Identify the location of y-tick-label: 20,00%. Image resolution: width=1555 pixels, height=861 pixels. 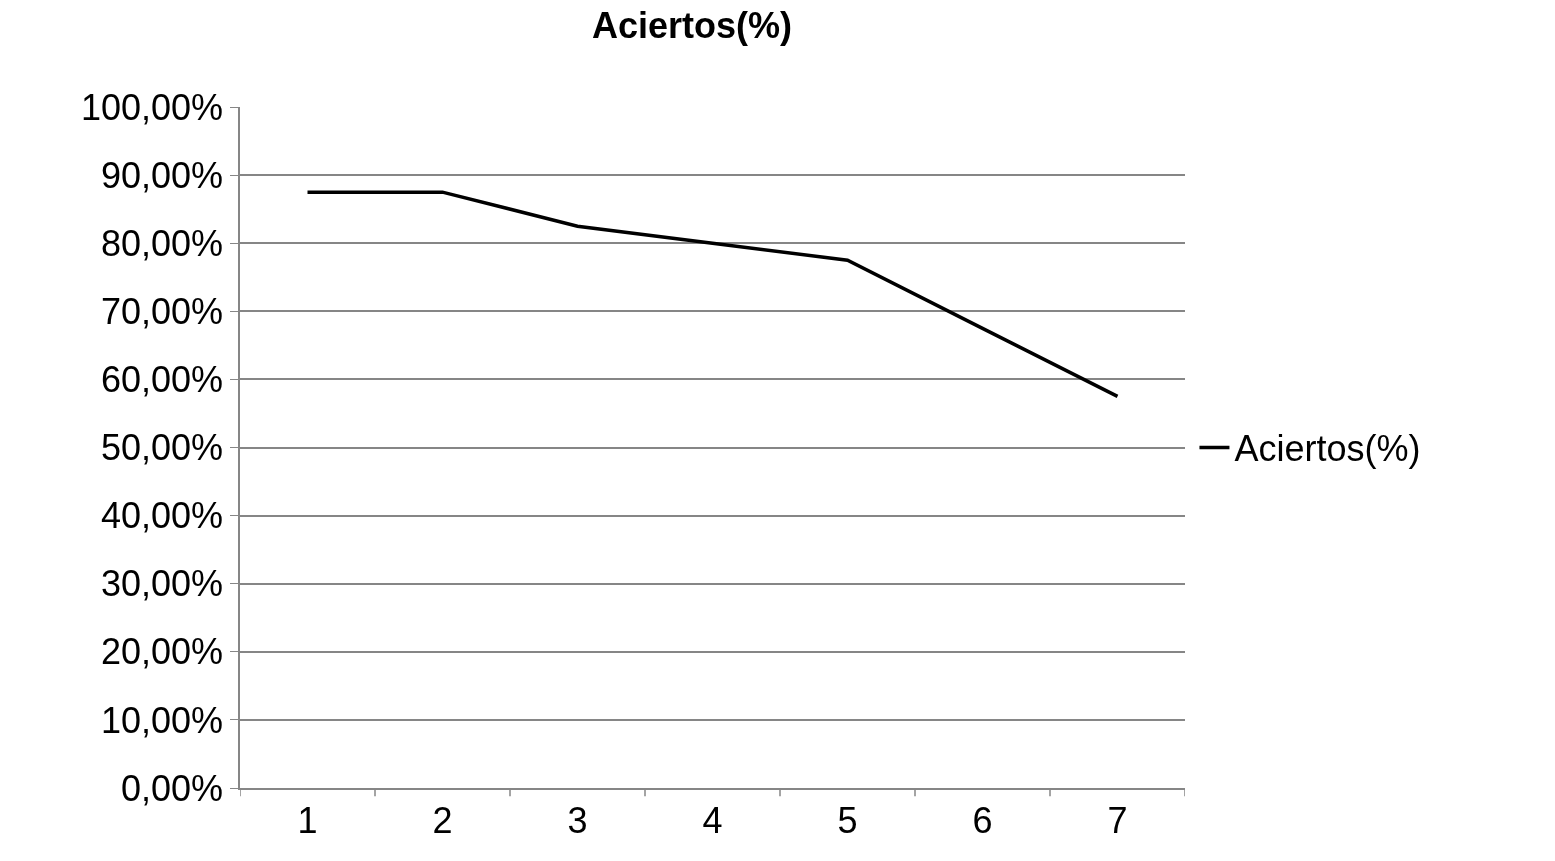
(162, 652).